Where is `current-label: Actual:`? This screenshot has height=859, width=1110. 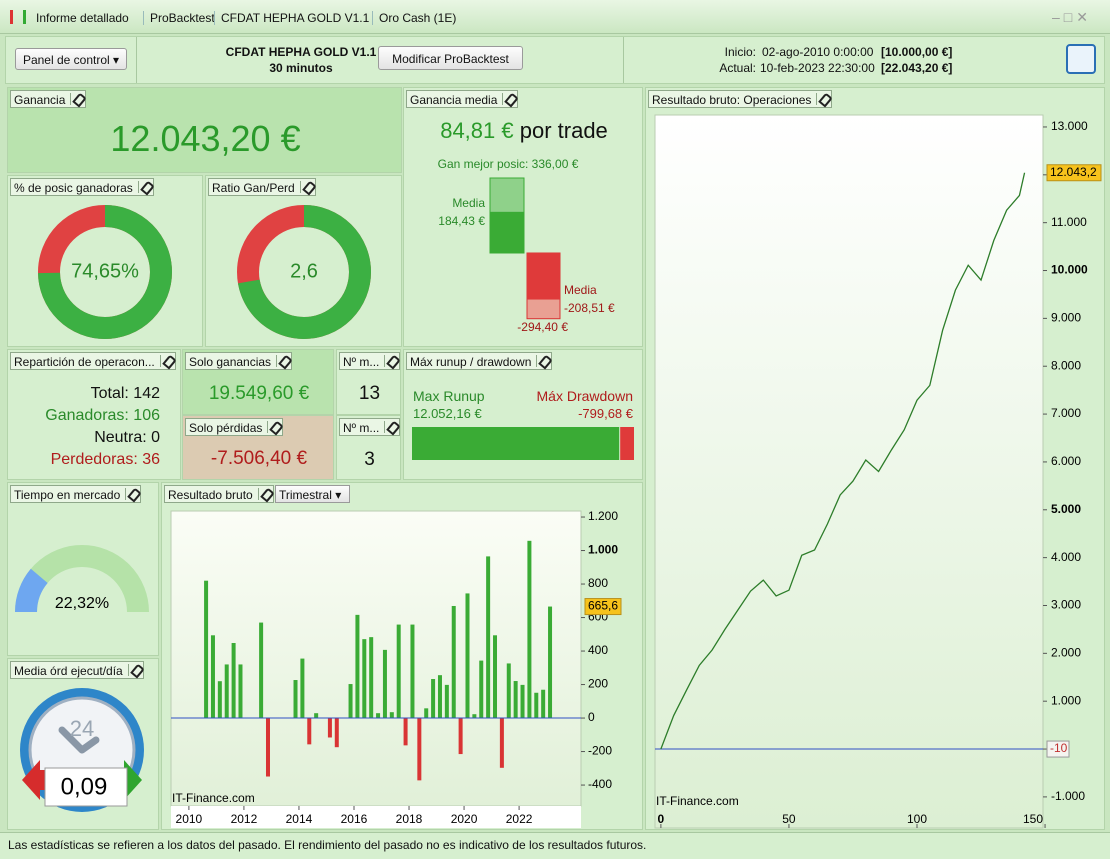 current-label: Actual: is located at coordinates (737, 68).